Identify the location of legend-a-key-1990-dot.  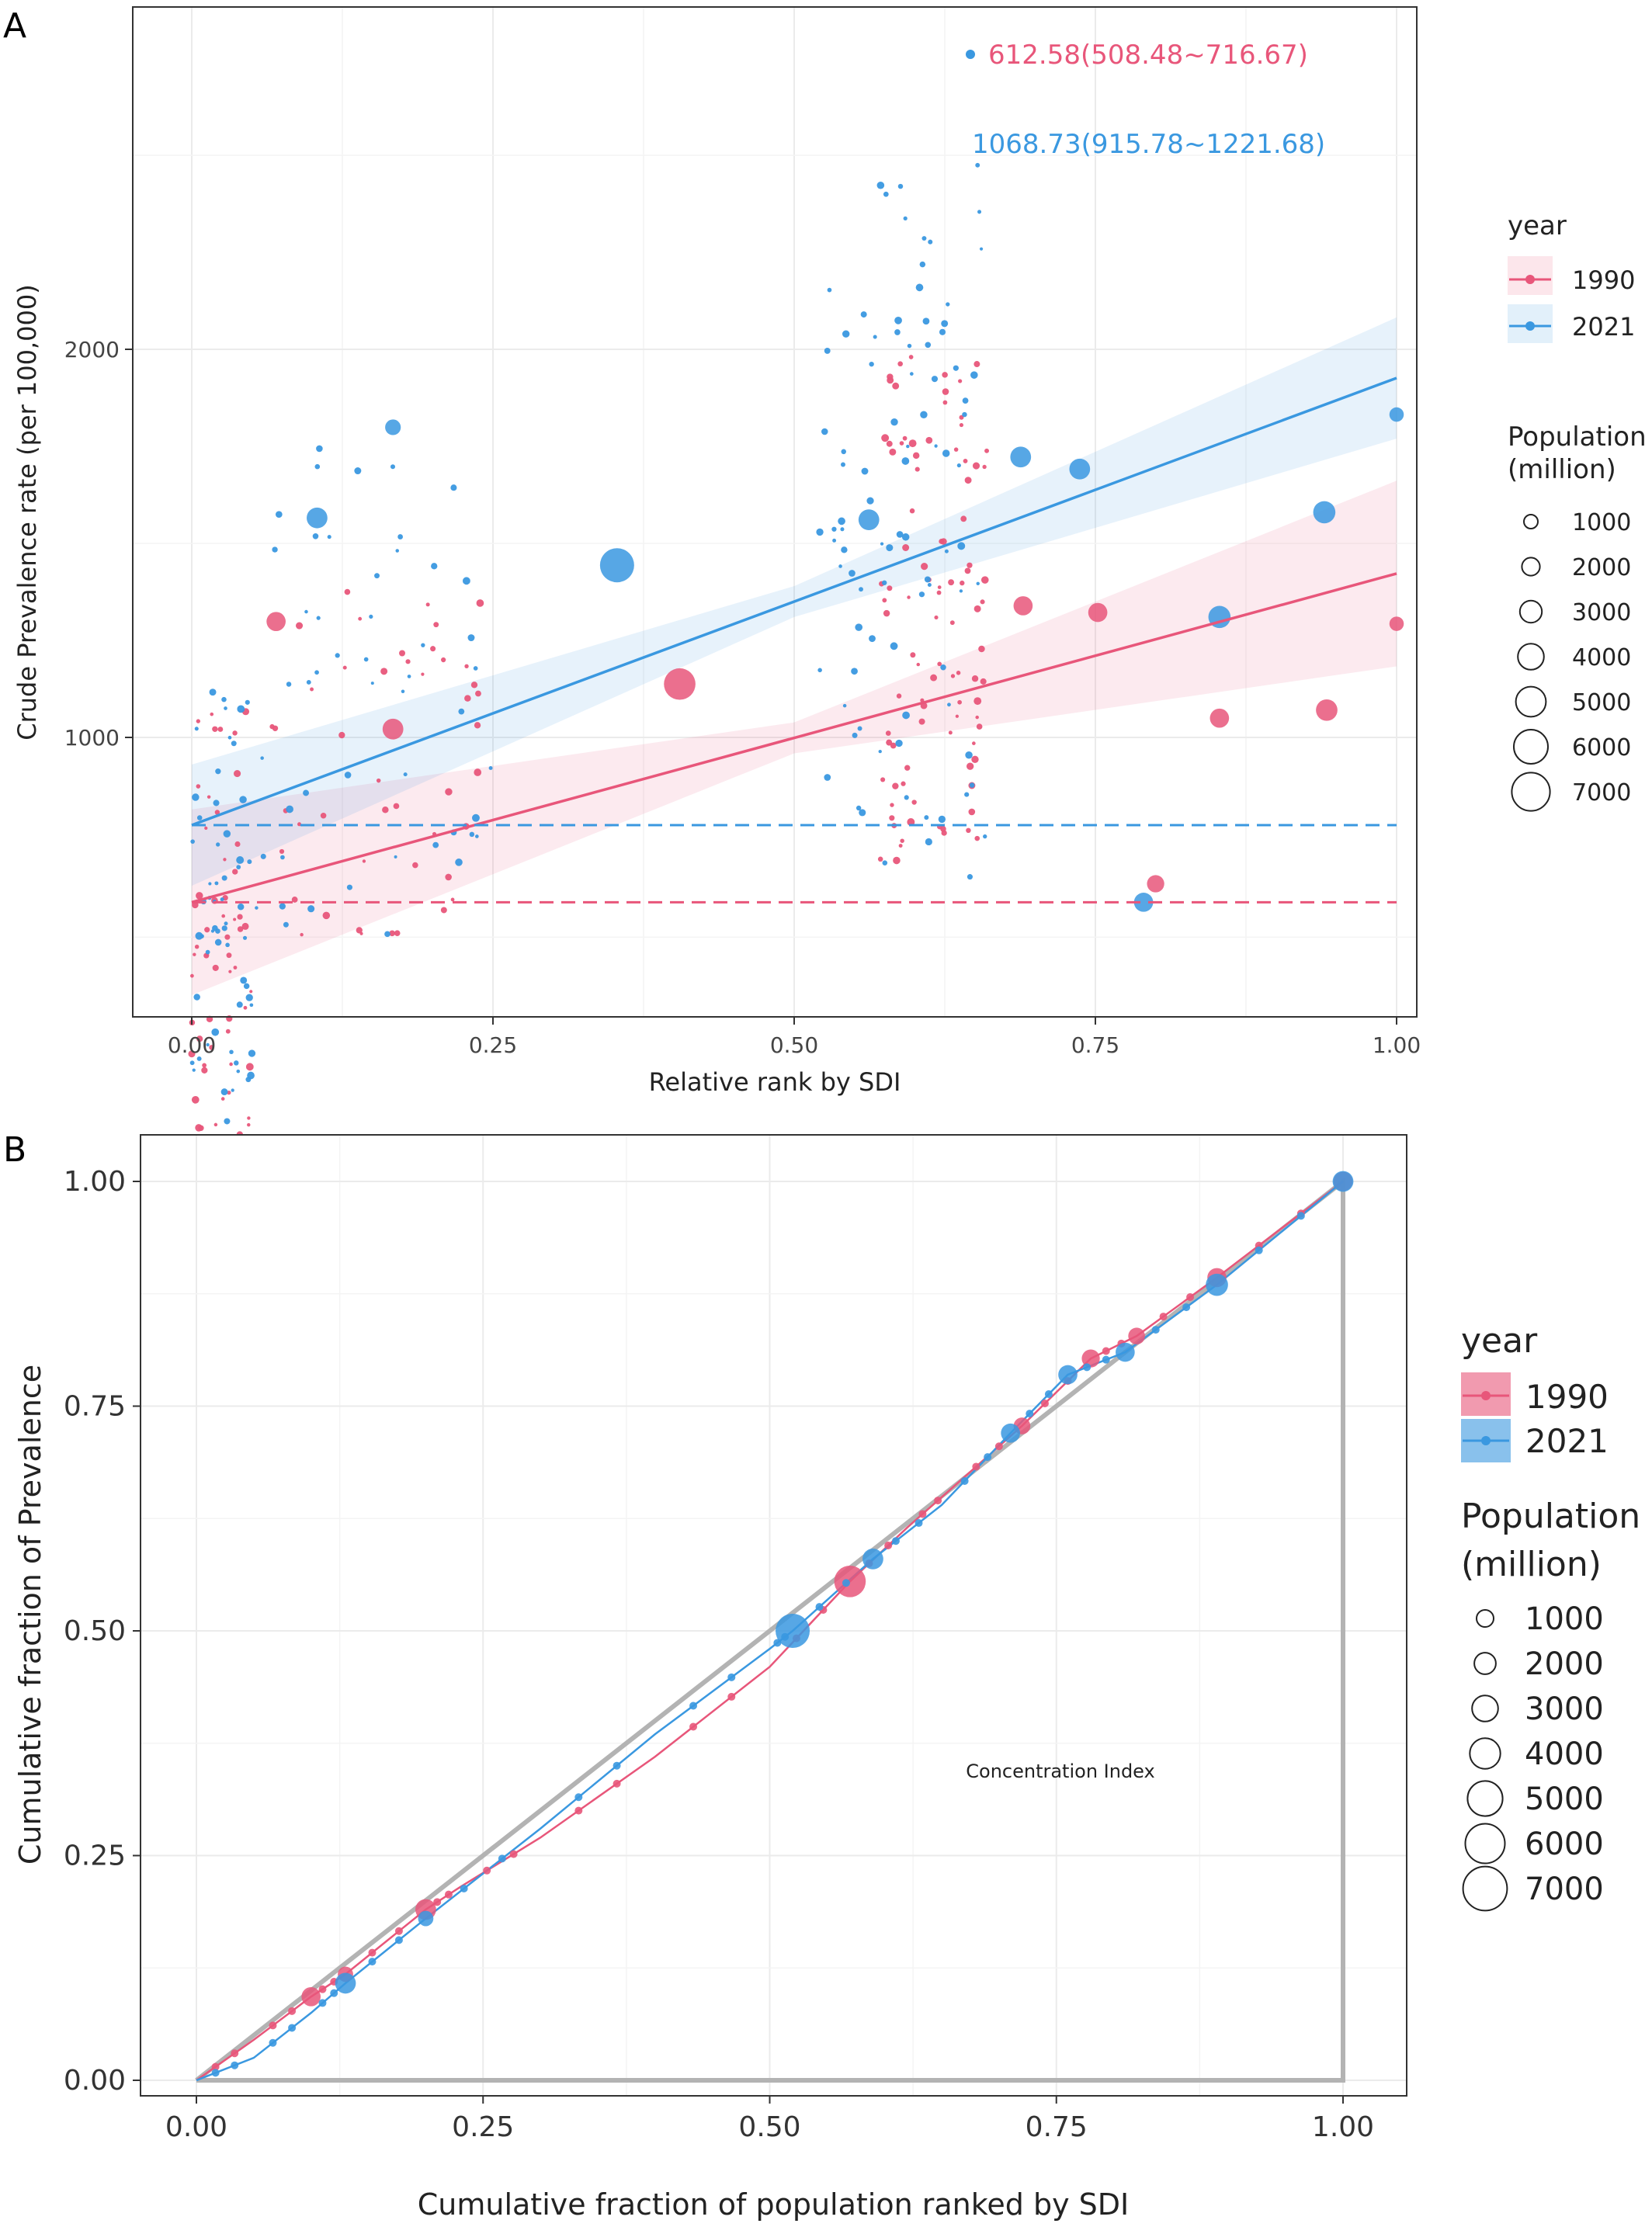
(1530, 280).